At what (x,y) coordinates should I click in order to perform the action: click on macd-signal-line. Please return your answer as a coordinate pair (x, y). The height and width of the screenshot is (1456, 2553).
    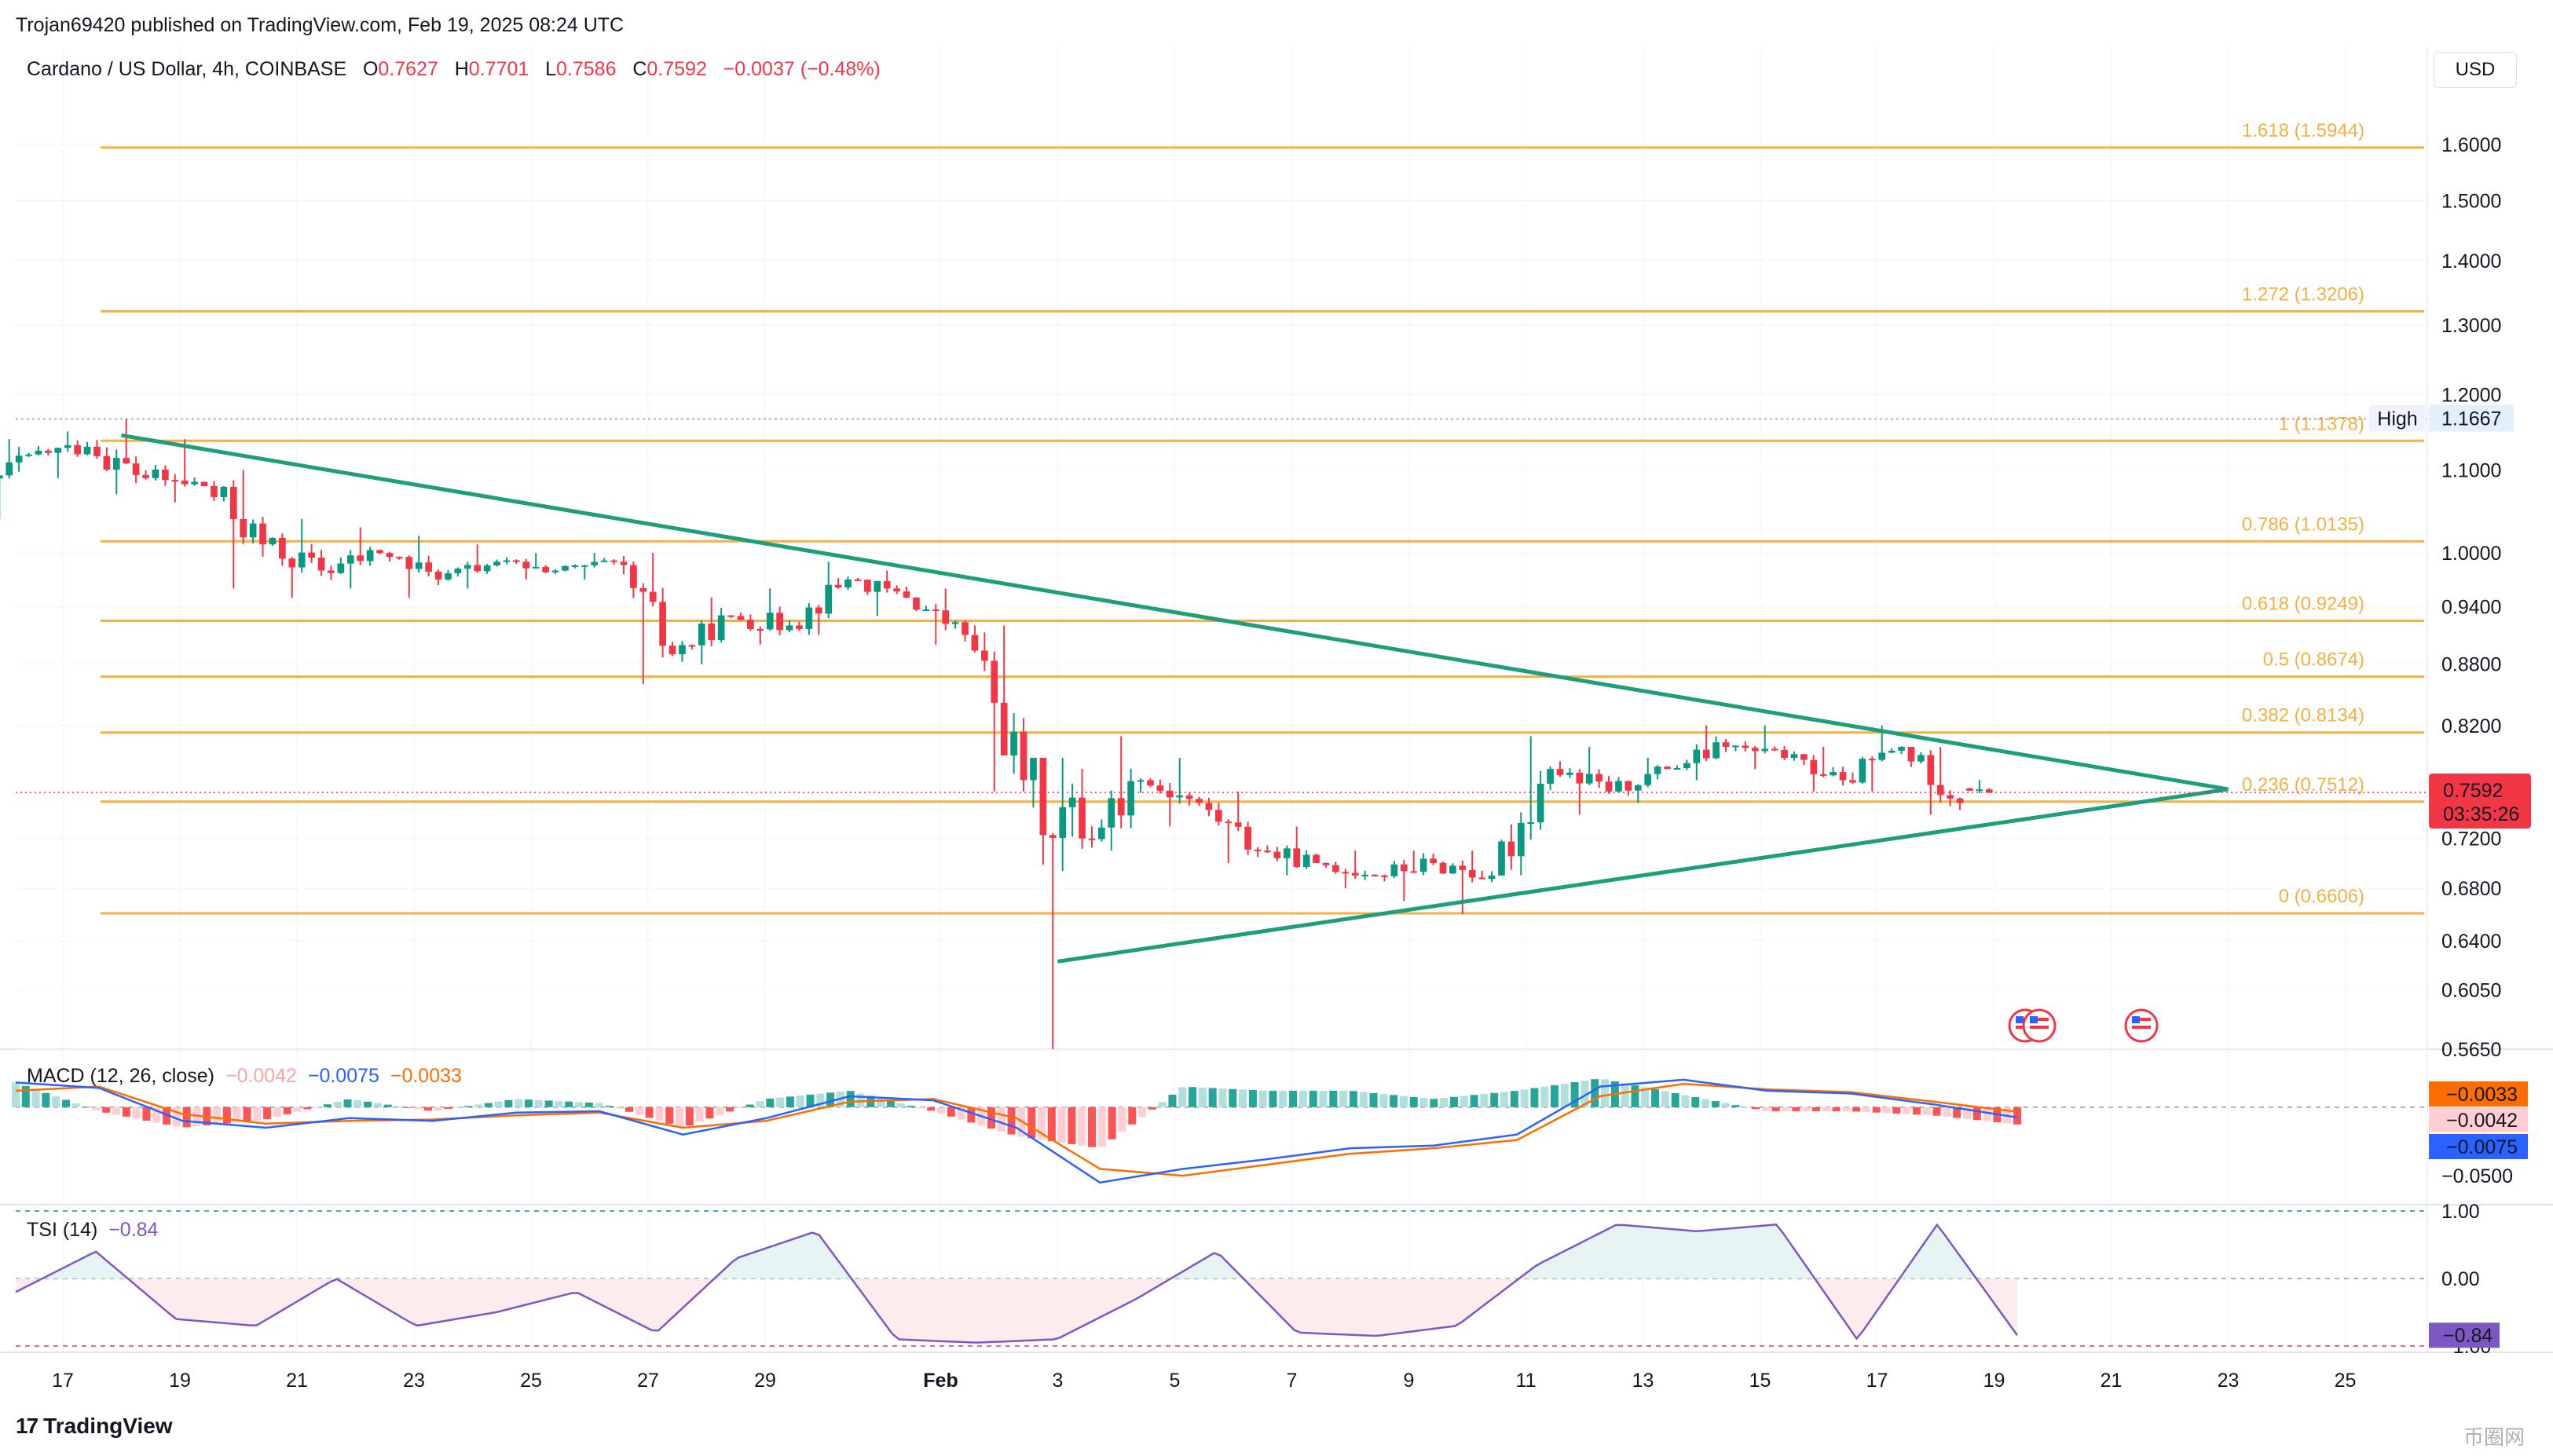
    Looking at the image, I should click on (1016, 1129).